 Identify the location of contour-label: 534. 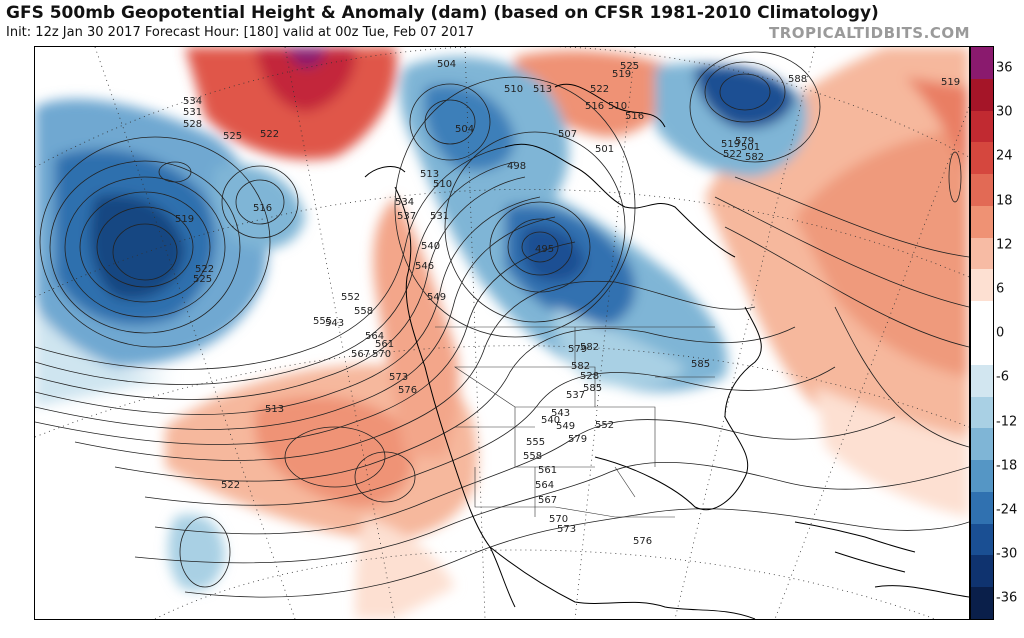
(192, 101).